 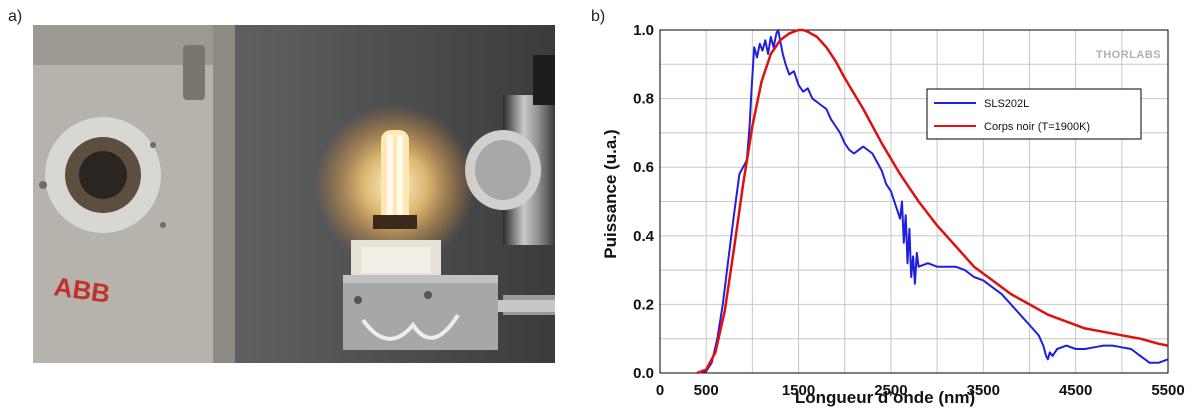 What do you see at coordinates (798, 390) in the screenshot?
I see `x-tick-label: 1500` at bounding box center [798, 390].